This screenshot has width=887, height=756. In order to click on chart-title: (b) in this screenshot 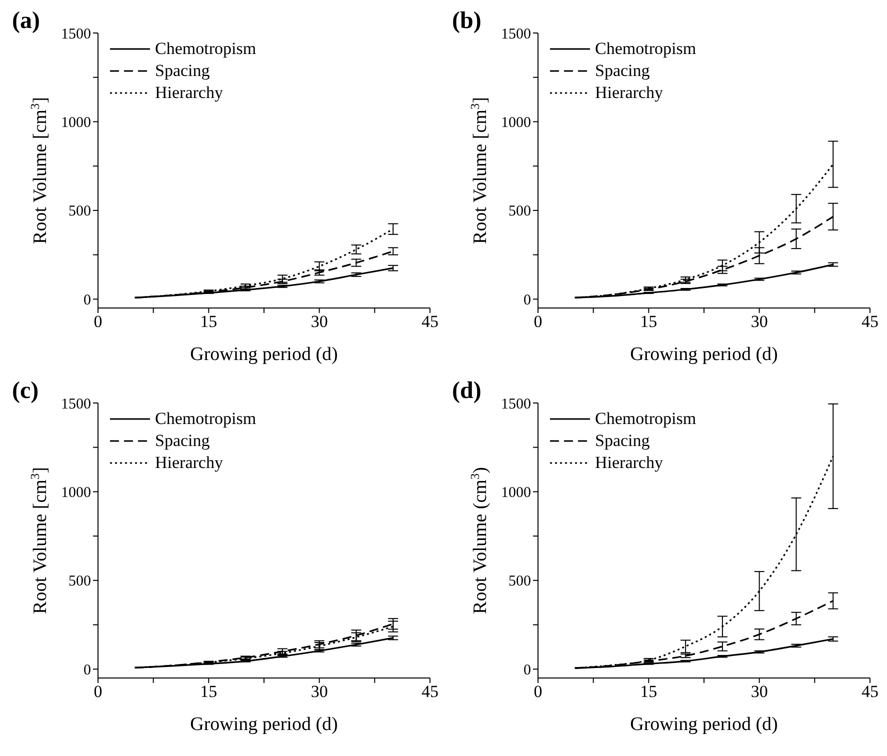, I will do `click(467, 21)`.